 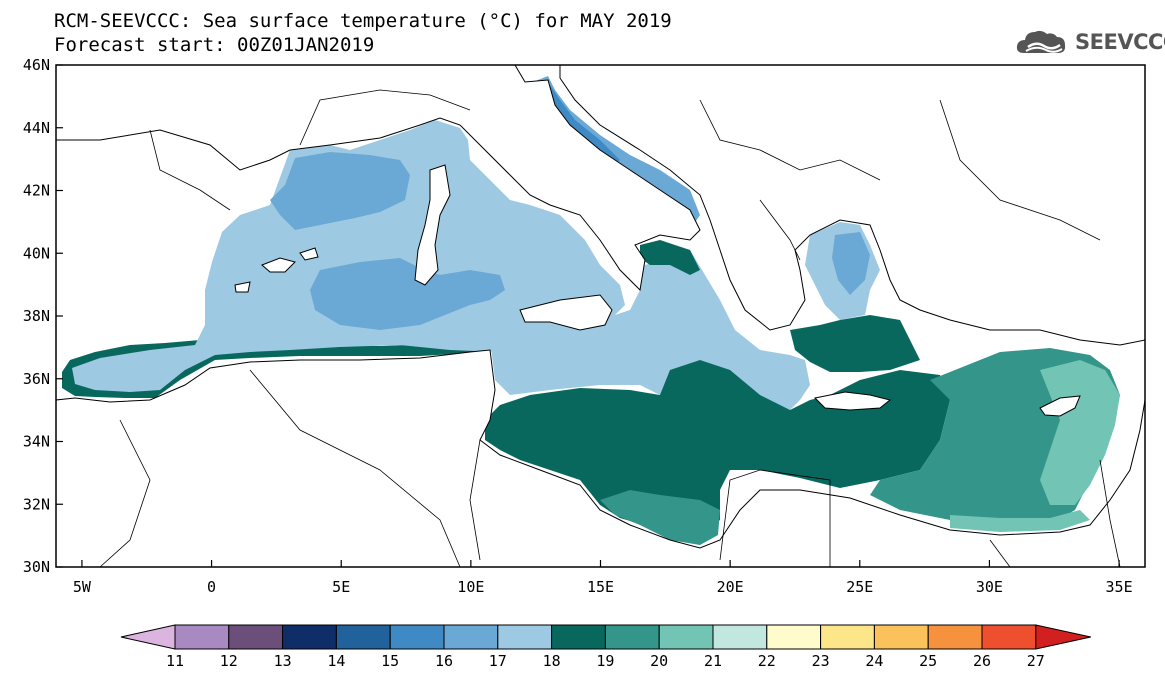 What do you see at coordinates (1063, 637) in the screenshot?
I see `colorbar-high-arrow` at bounding box center [1063, 637].